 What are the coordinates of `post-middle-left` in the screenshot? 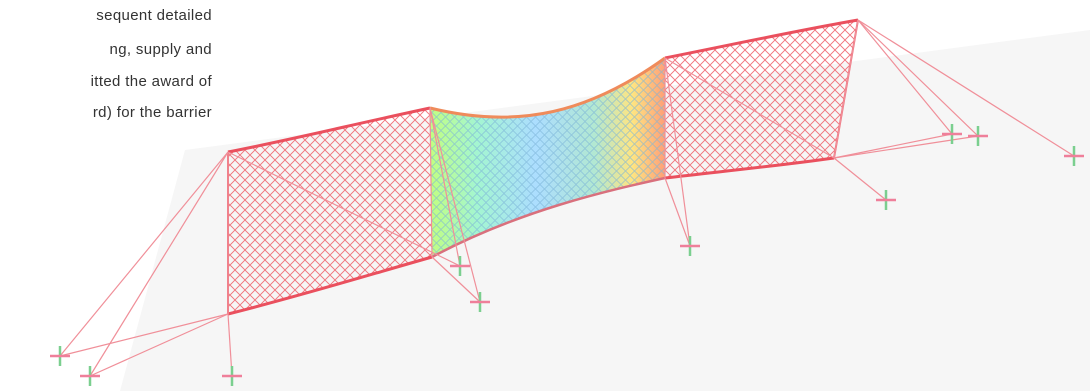 It's located at (431, 182).